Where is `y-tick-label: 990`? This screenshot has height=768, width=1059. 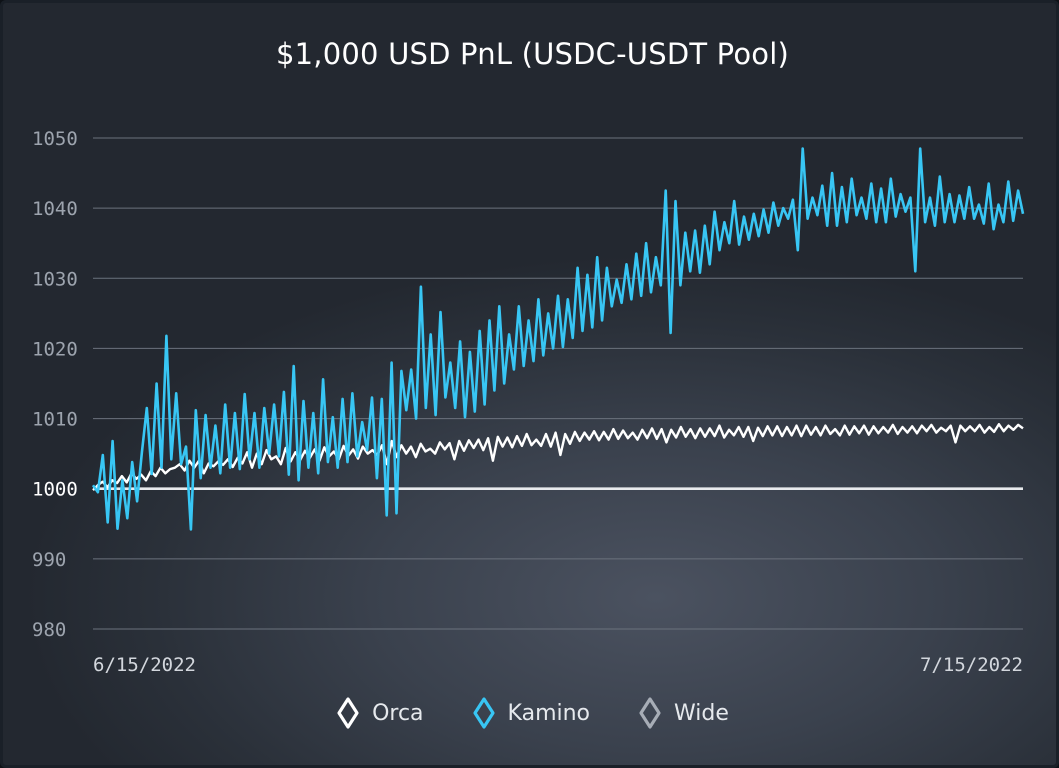 y-tick-label: 990 is located at coordinates (49, 560).